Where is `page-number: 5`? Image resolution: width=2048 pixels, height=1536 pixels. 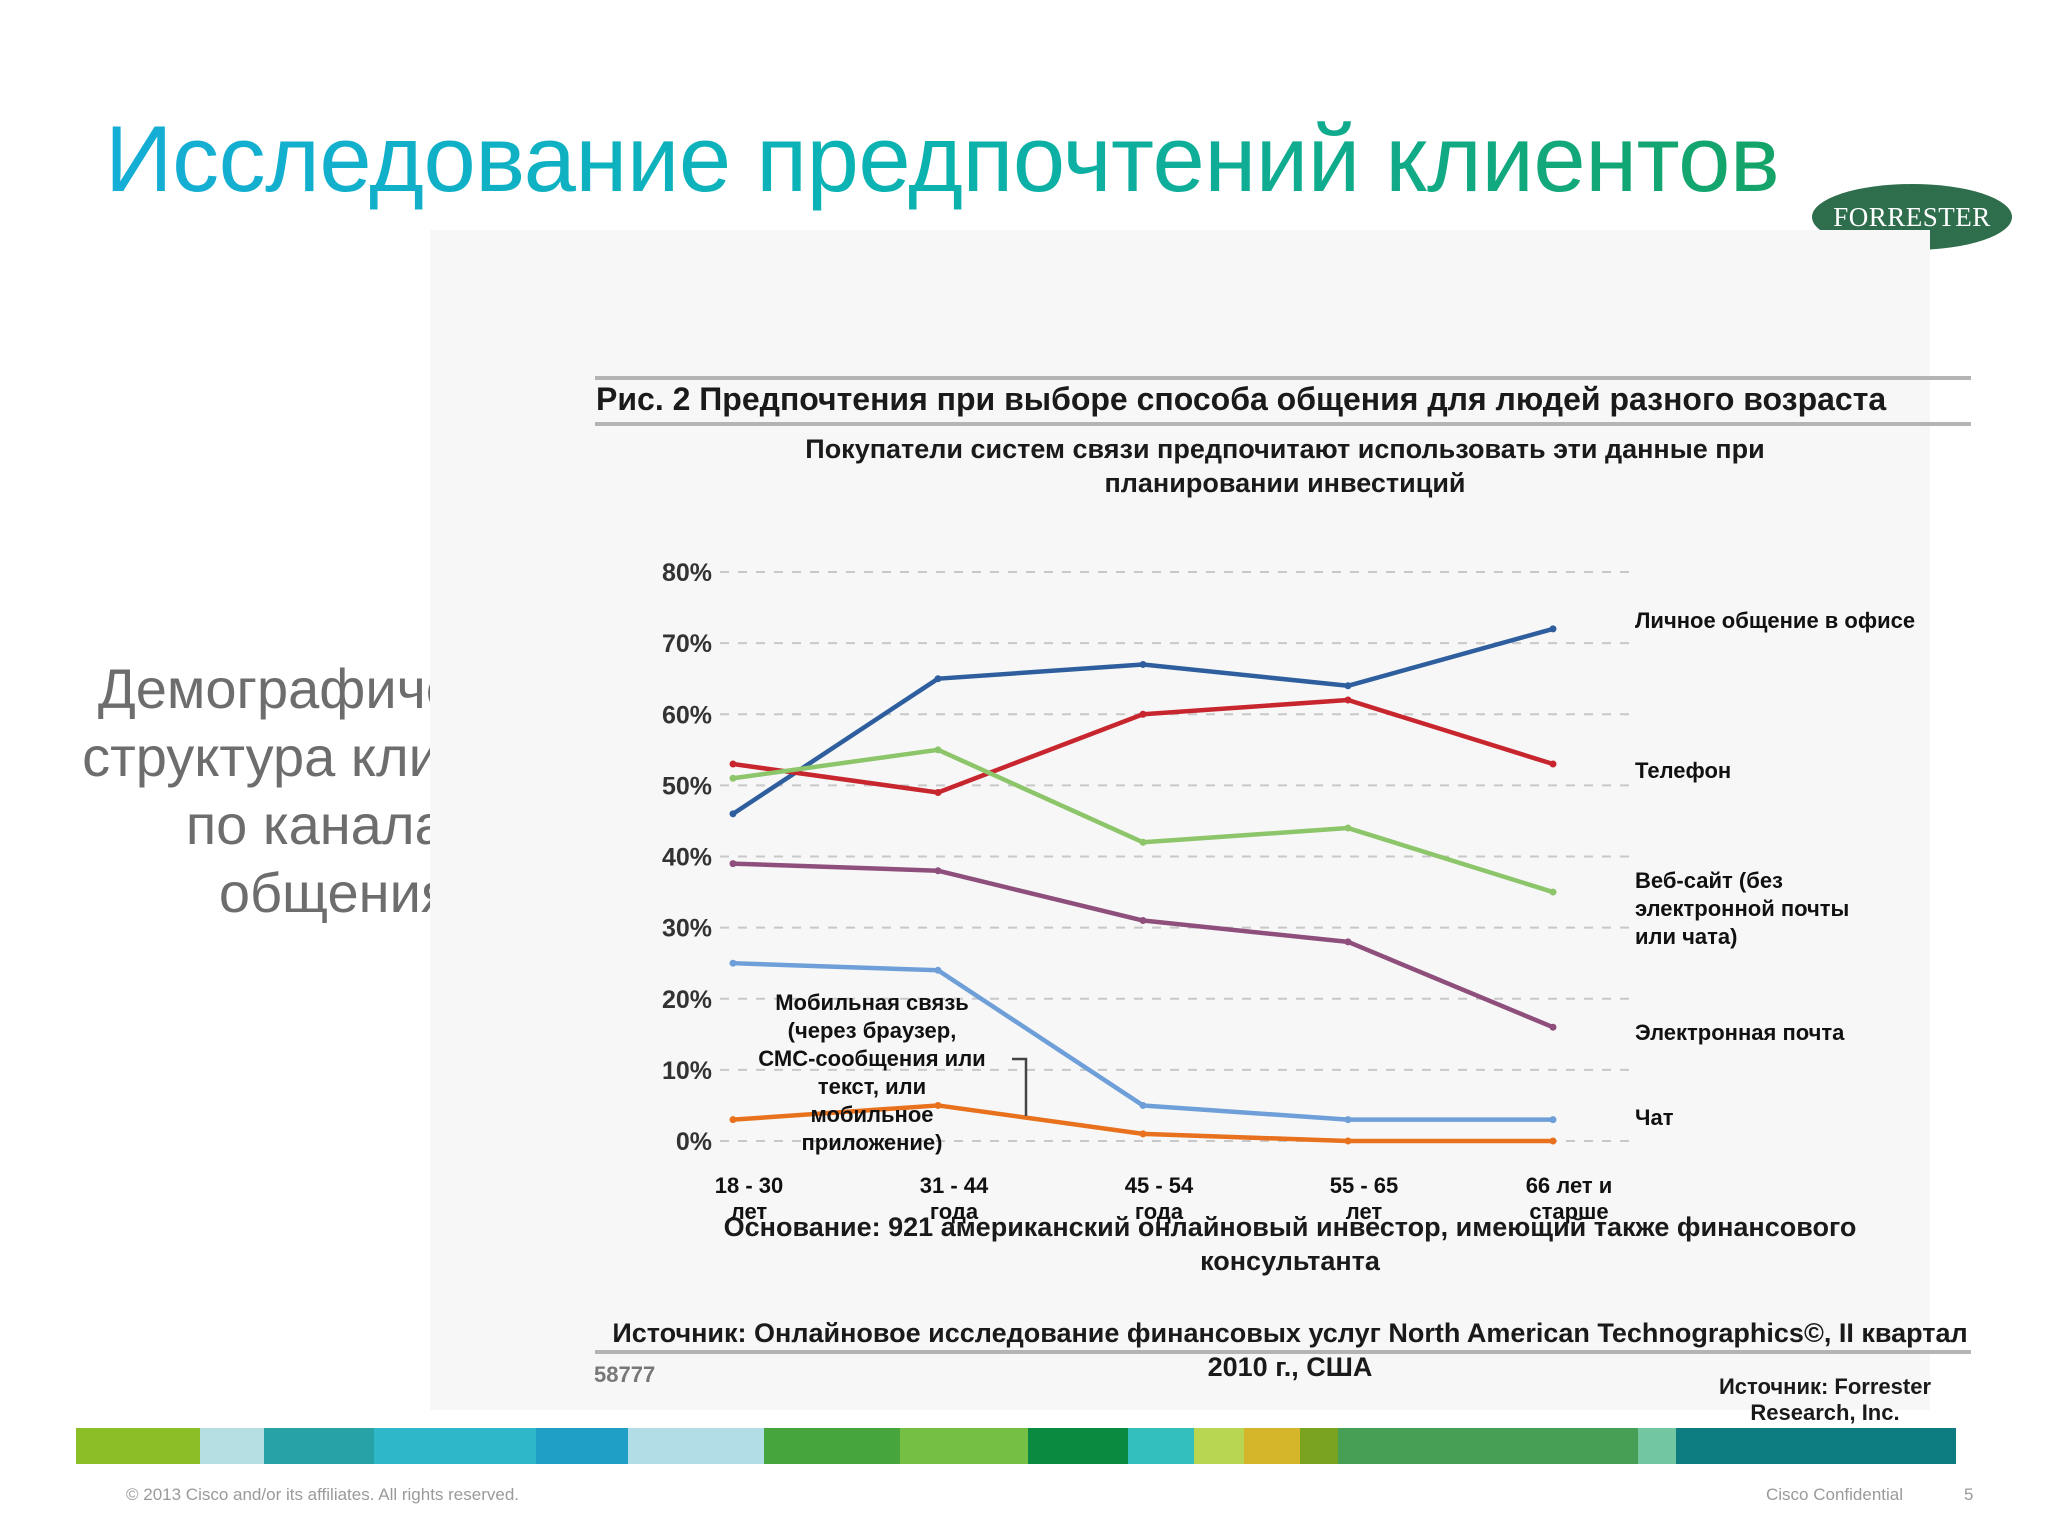
page-number: 5 is located at coordinates (1969, 1494).